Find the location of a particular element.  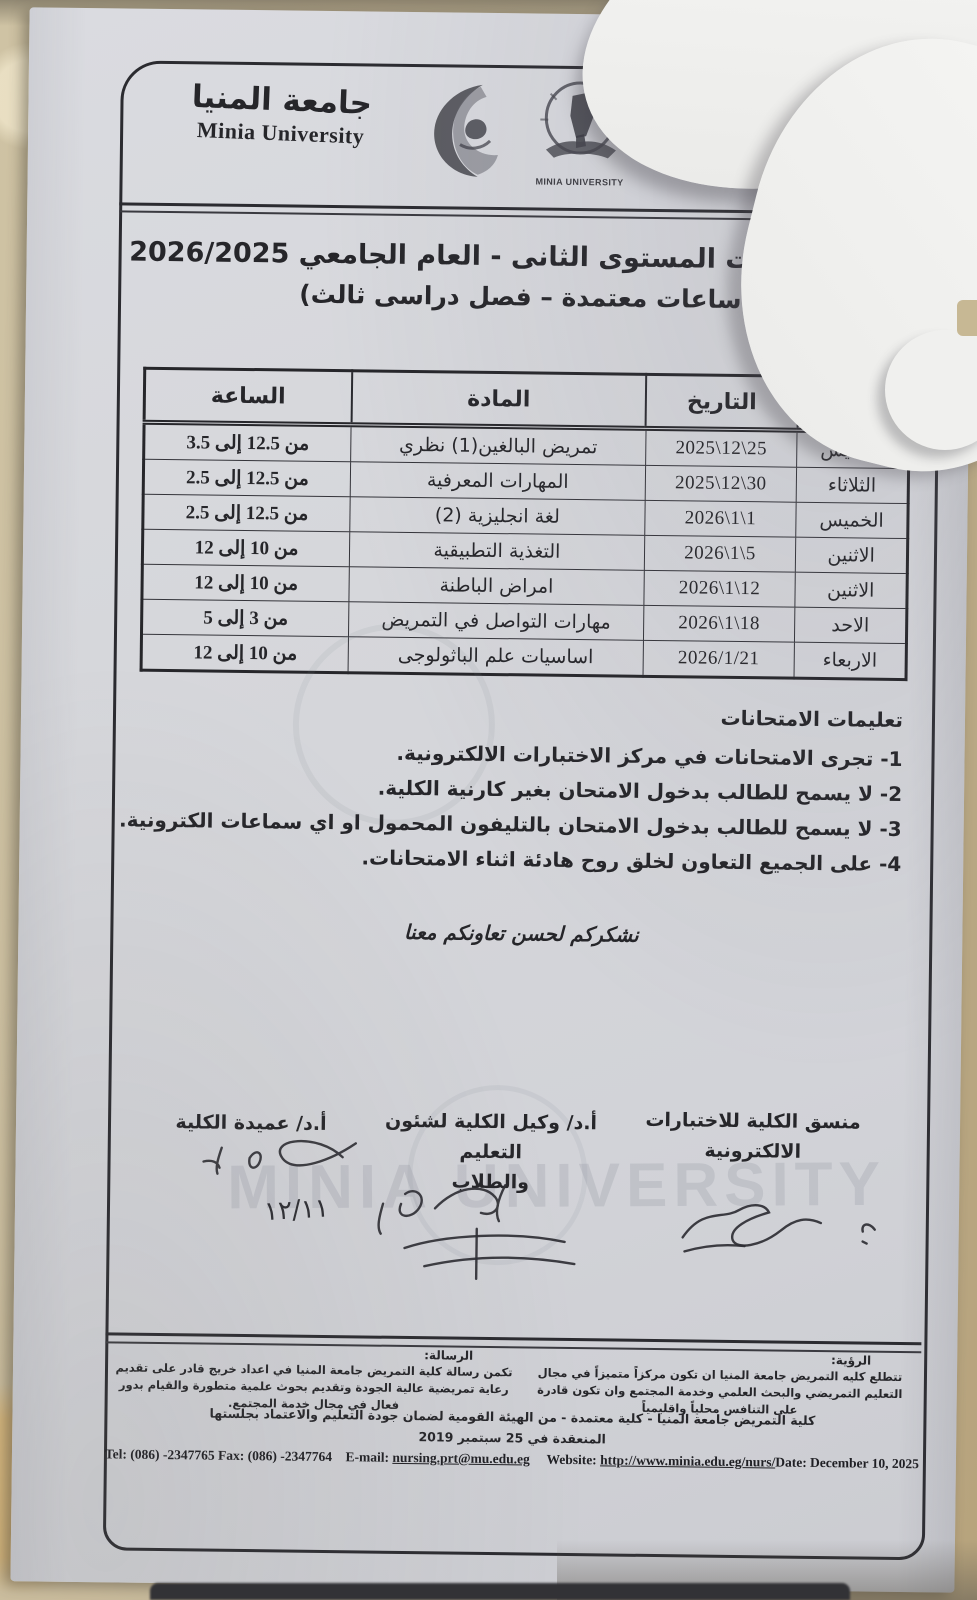

thanks-note: نشكركم لحسن تعاونكم معنا is located at coordinates (521, 933).